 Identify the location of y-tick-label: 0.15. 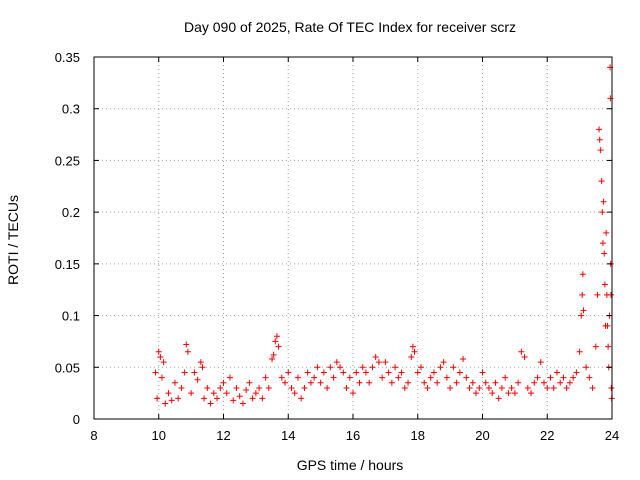
(67, 264).